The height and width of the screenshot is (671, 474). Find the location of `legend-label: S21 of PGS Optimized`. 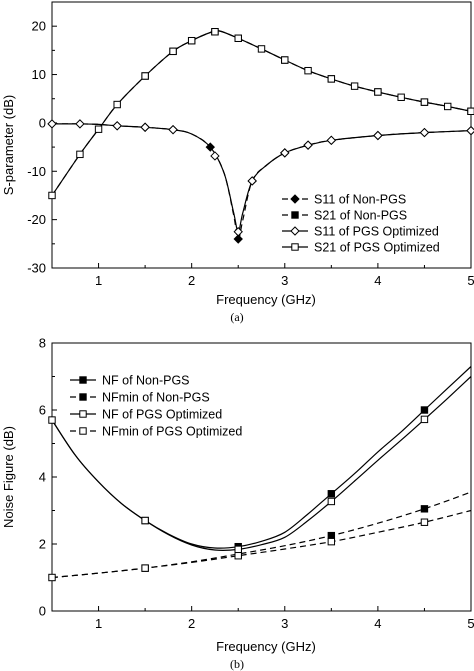

legend-label: S21 of PGS Optimized is located at coordinates (377, 248).